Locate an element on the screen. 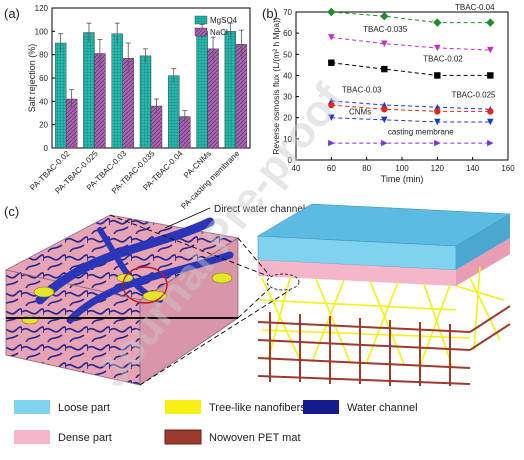  panel-a-label: (a) is located at coordinates (12, 13).